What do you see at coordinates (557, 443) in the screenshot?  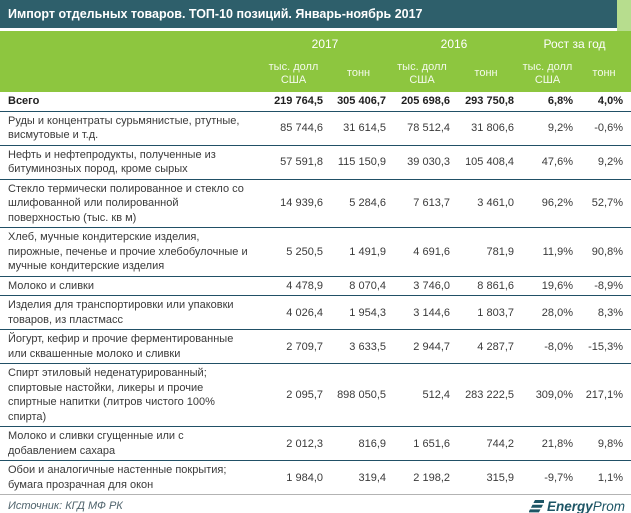 I see `cell-growth-usd: 21,8%` at bounding box center [557, 443].